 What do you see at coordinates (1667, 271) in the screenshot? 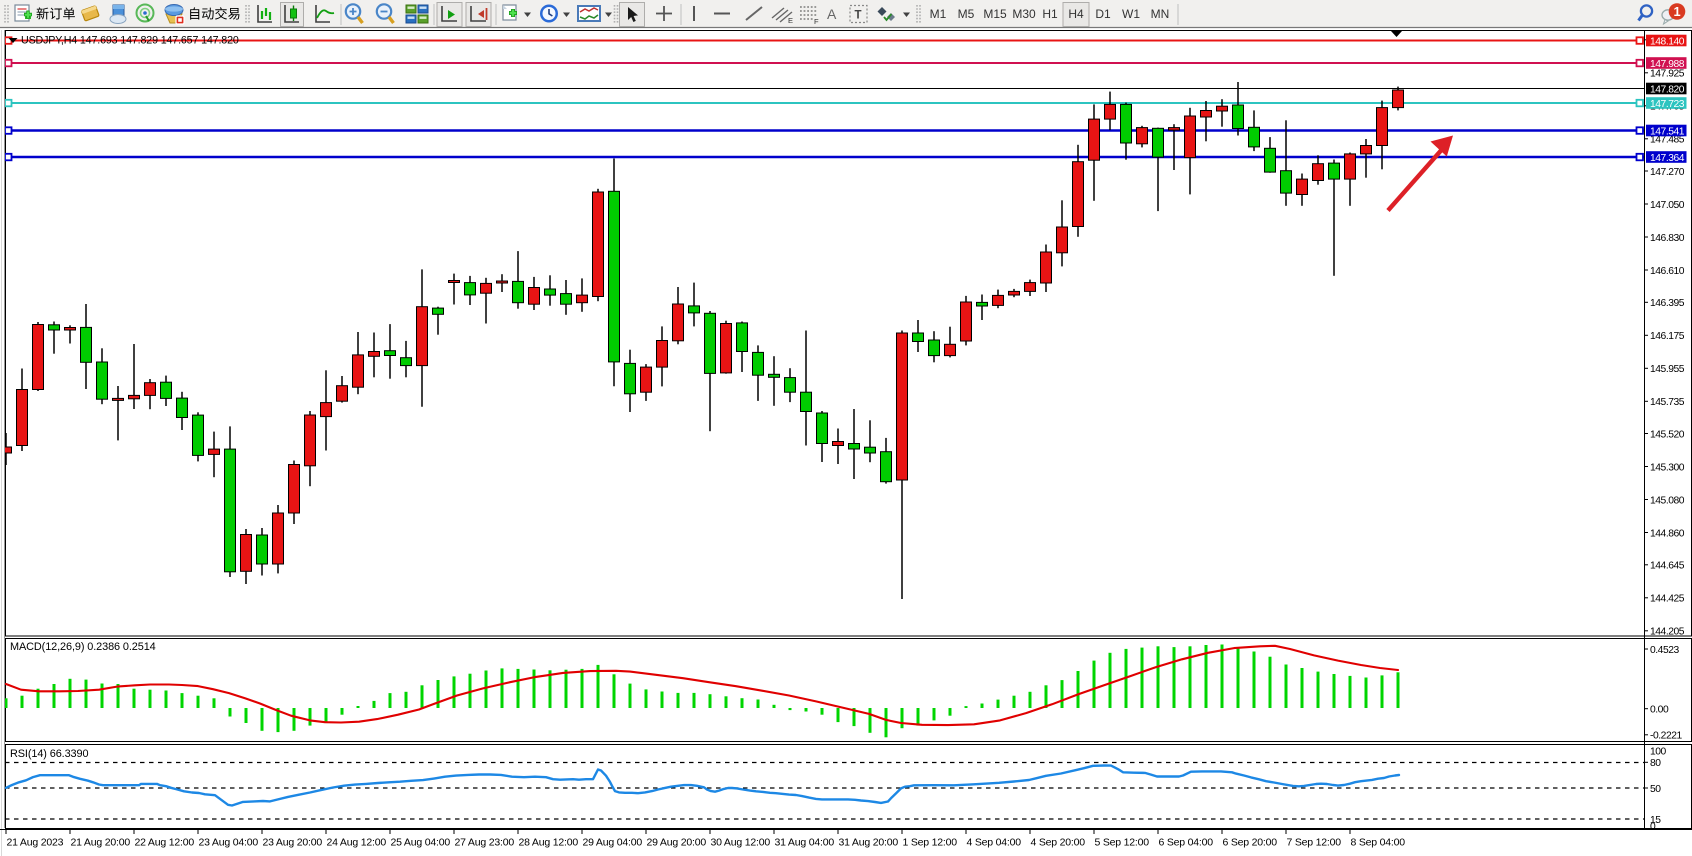
I see `svg-text: 146.610` at bounding box center [1667, 271].